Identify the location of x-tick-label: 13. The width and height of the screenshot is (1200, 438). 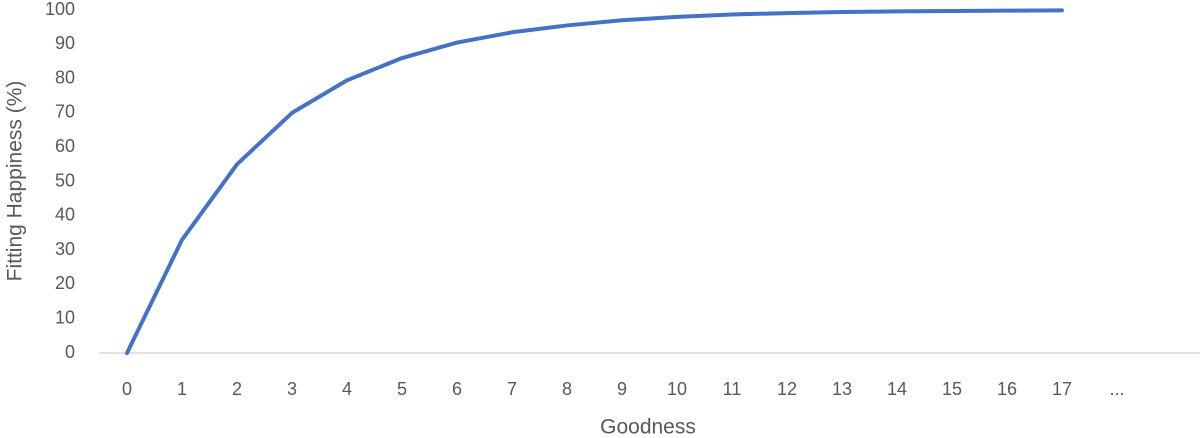
(842, 389).